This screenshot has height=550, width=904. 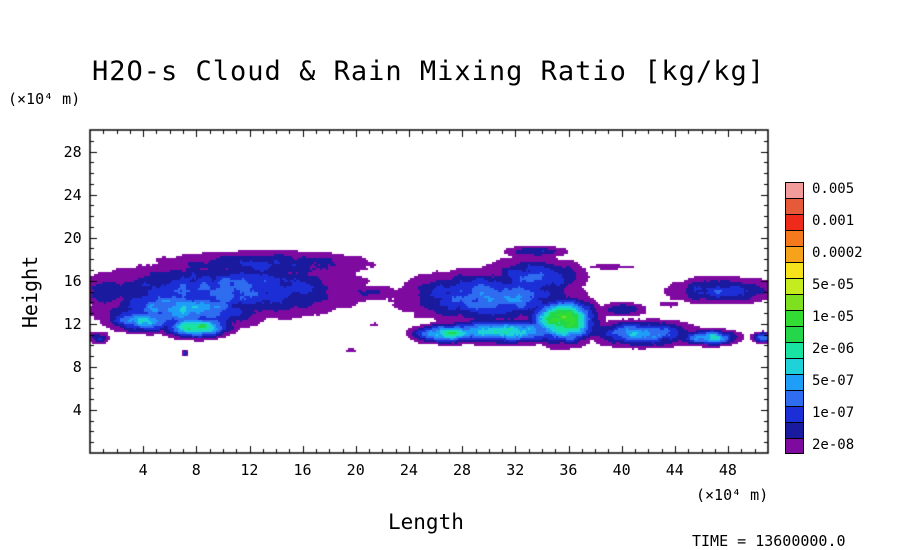 What do you see at coordinates (196, 470) in the screenshot?
I see `x-tick-label: 8` at bounding box center [196, 470].